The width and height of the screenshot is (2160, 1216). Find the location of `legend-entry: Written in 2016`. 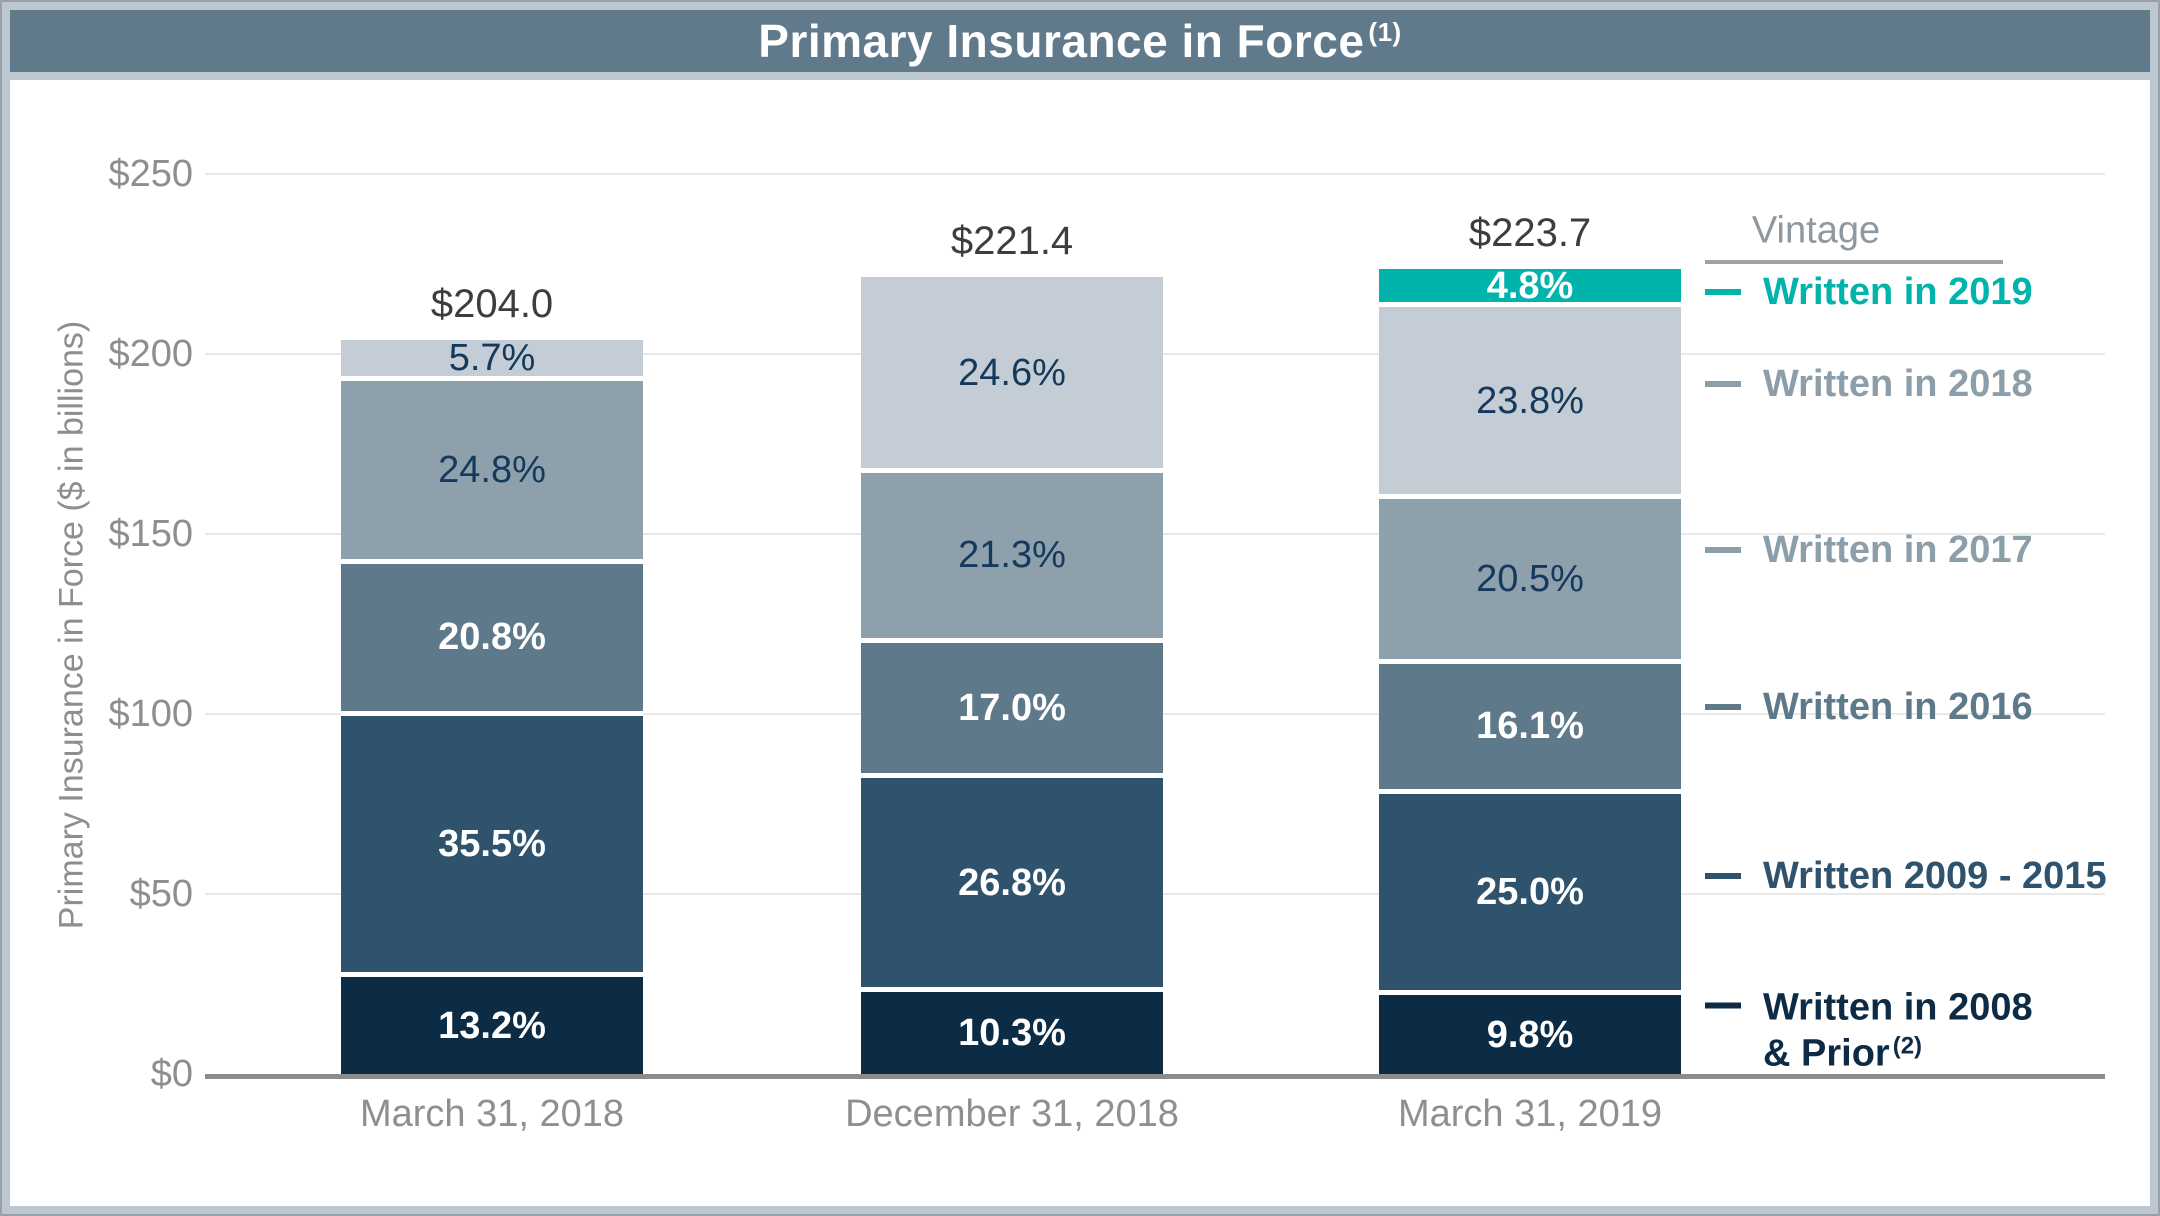

legend-entry: Written in 2016 is located at coordinates (1869, 707).